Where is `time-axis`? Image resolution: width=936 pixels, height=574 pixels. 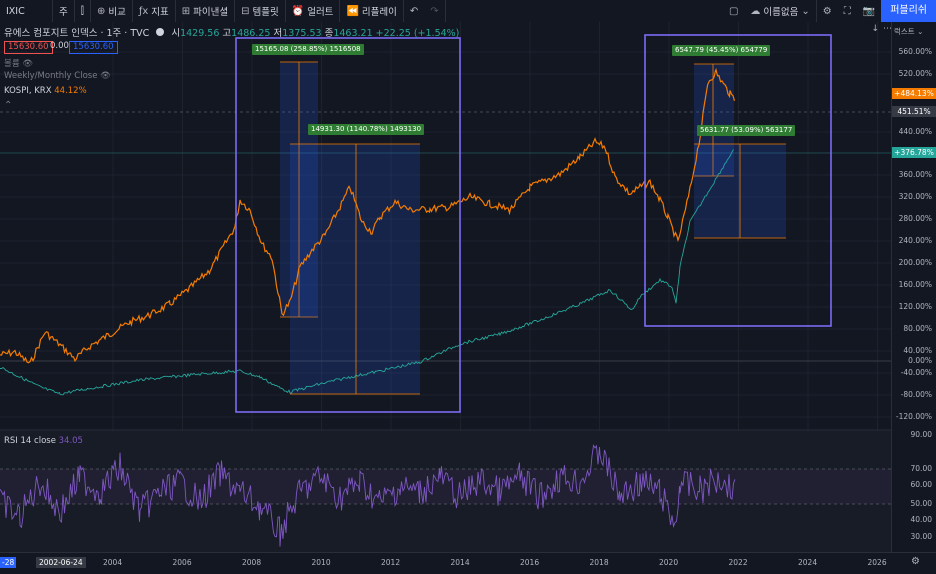 time-axis is located at coordinates (468, 563).